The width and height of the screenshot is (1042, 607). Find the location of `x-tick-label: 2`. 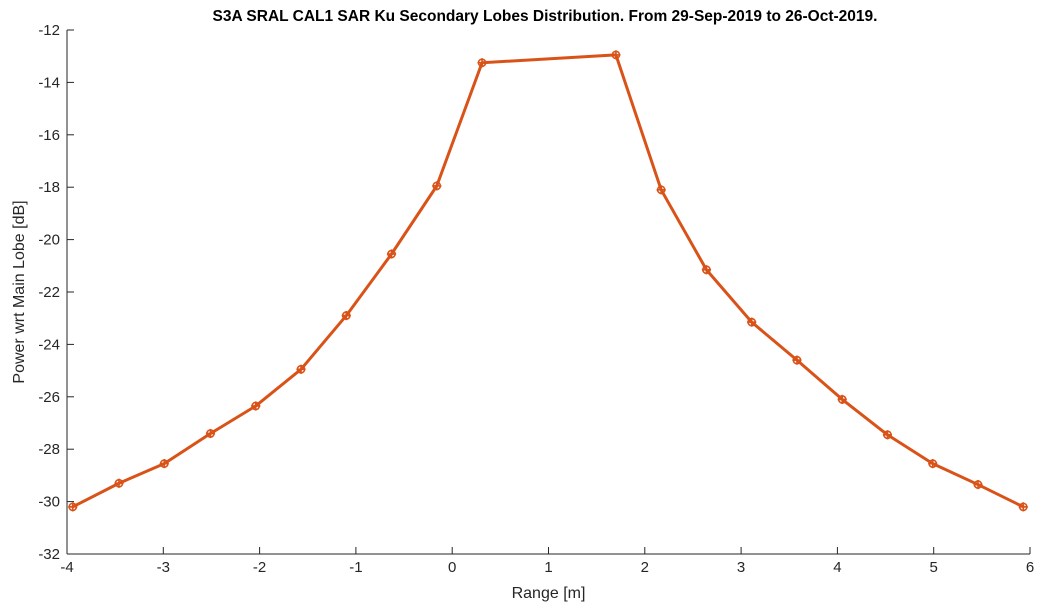

x-tick-label: 2 is located at coordinates (645, 567).